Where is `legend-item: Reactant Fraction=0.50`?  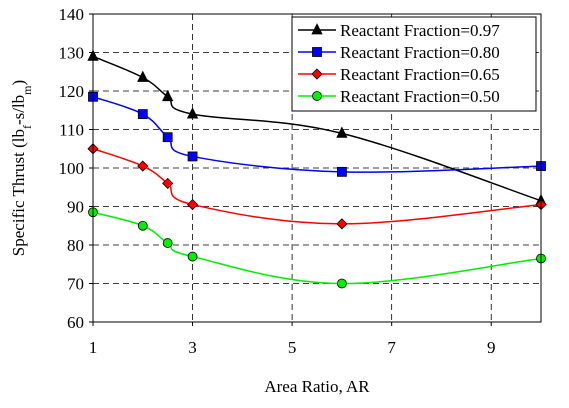
legend-item: Reactant Fraction=0.50 is located at coordinates (399, 96).